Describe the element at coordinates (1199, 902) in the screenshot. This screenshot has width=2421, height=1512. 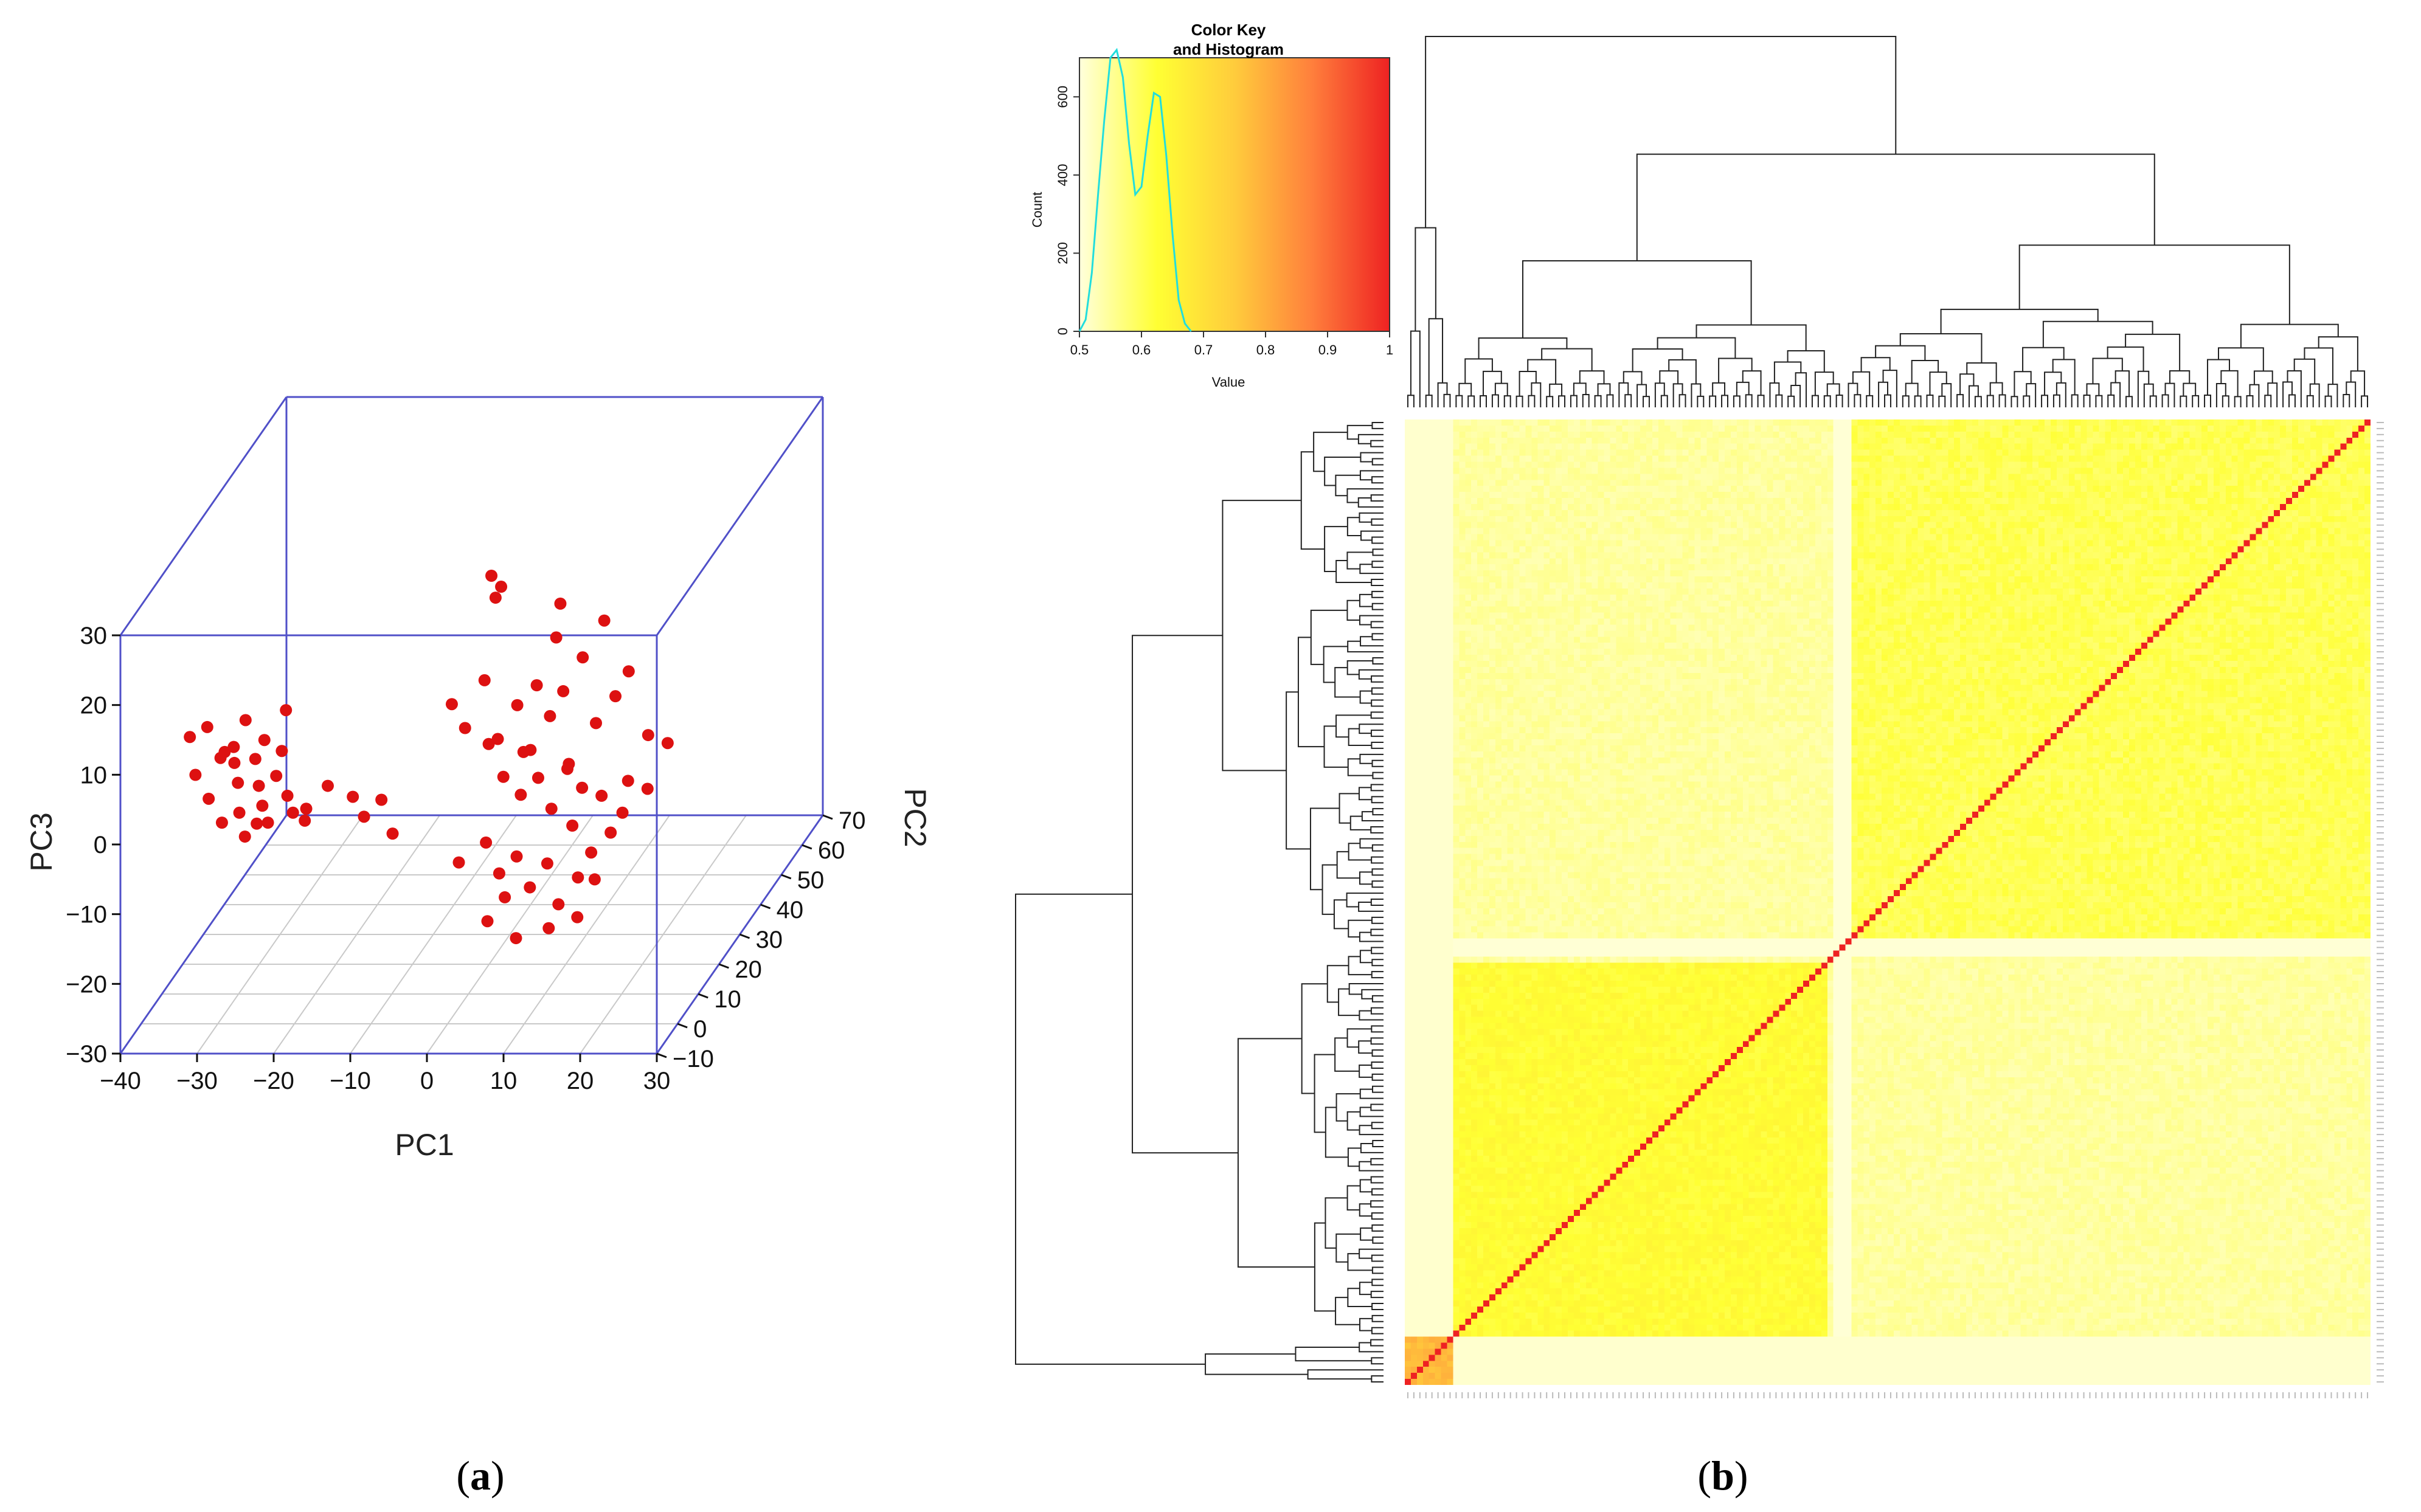
I see `left-dendrogram` at that location.